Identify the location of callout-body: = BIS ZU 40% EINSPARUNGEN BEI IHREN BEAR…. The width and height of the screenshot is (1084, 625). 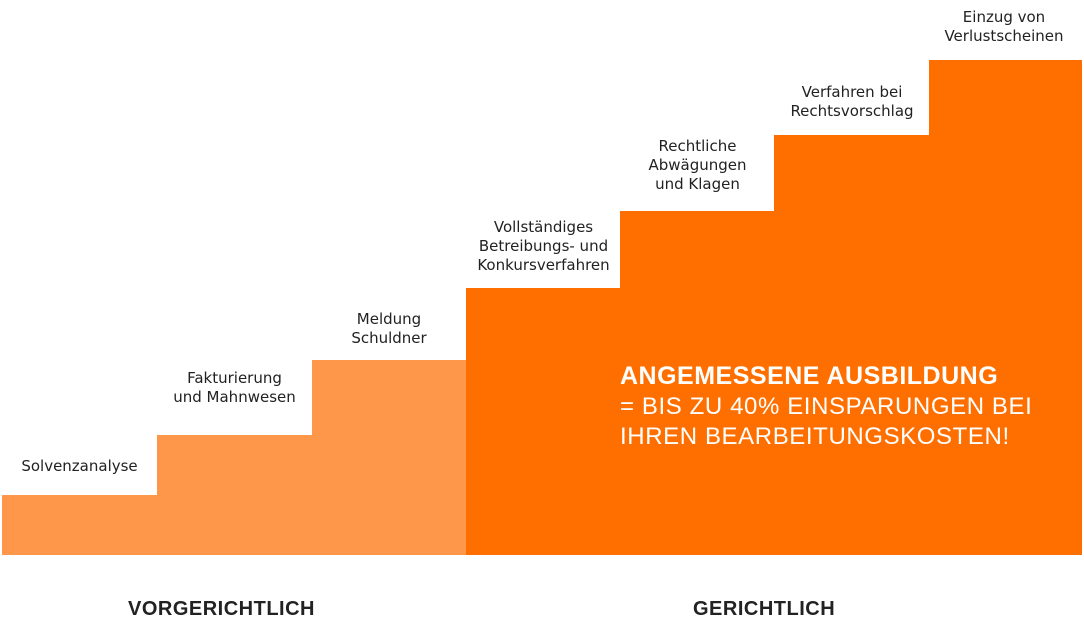
(826, 421).